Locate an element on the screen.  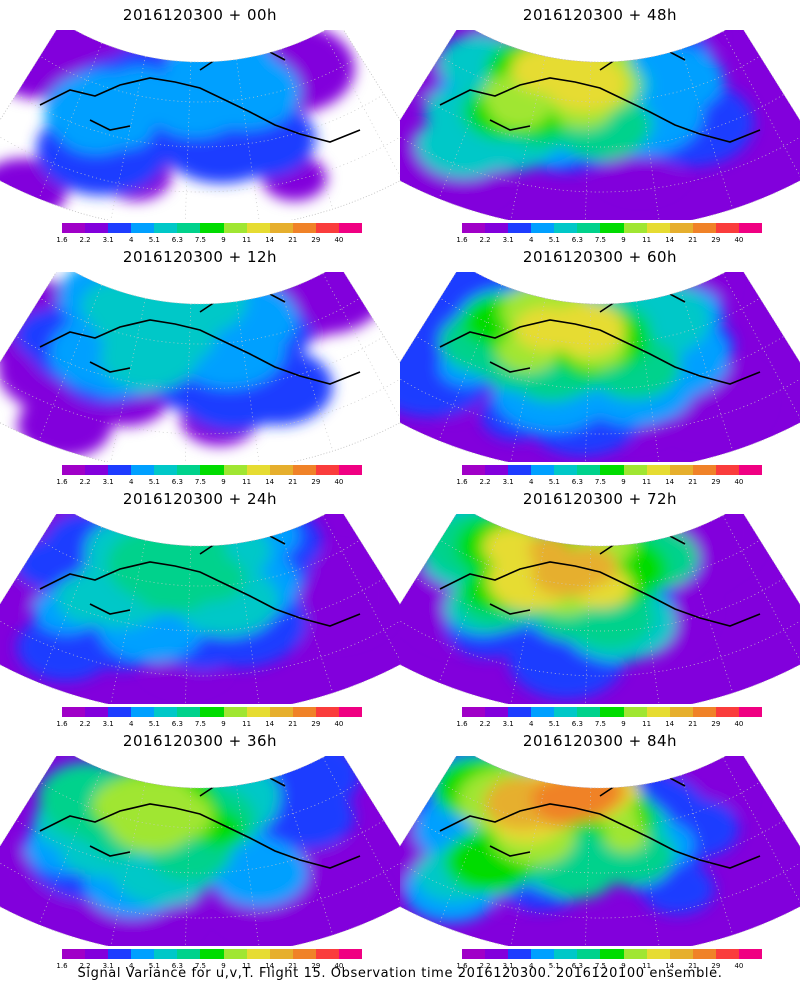
graticule is located at coordinates (200, 125).